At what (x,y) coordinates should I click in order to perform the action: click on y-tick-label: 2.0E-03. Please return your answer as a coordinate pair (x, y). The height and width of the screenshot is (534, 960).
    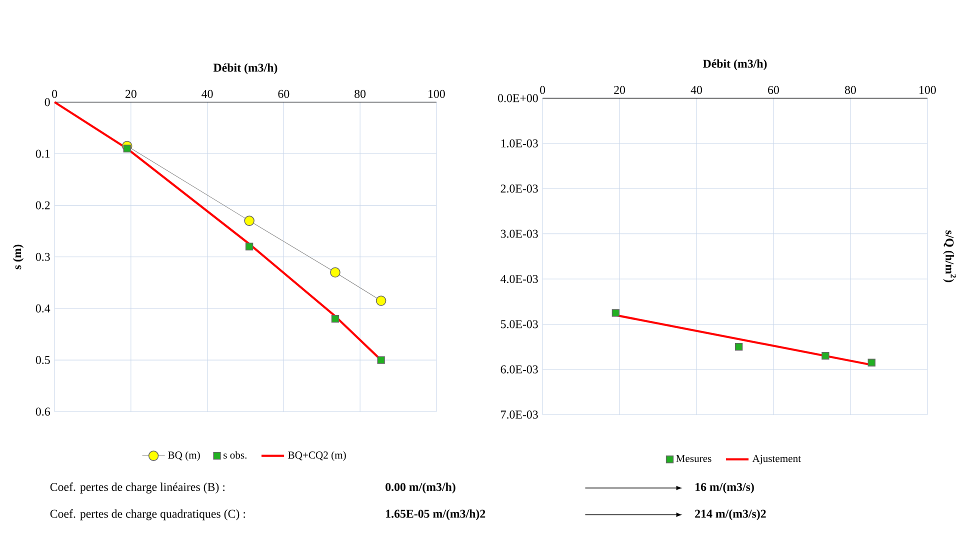
    Looking at the image, I should click on (519, 188).